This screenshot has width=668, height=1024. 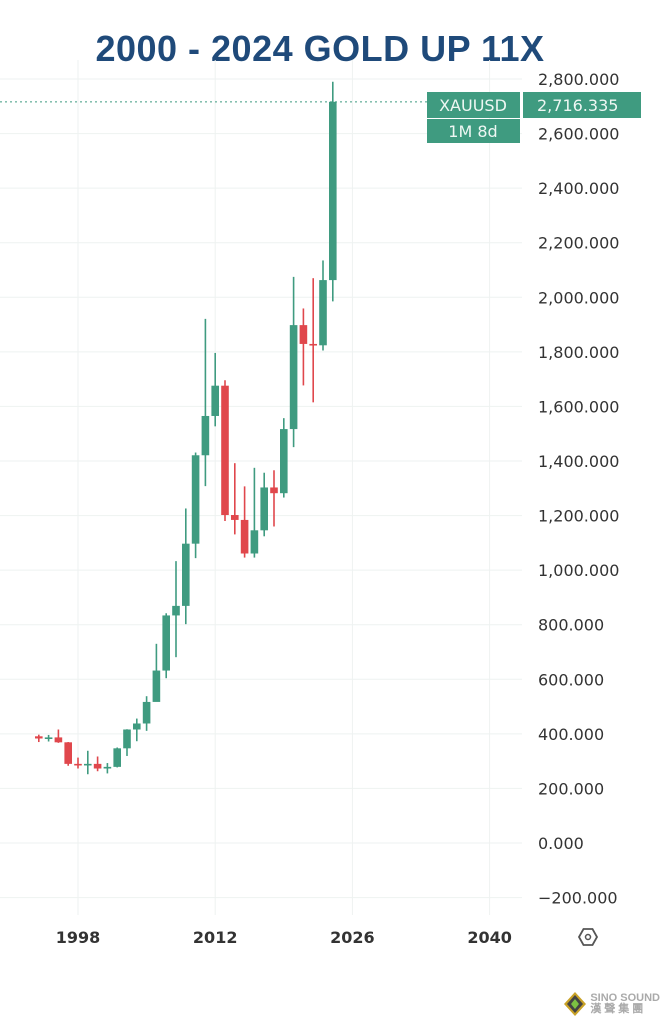 I want to click on logo-subtitle: 漢聲集團, so click(x=618, y=1009).